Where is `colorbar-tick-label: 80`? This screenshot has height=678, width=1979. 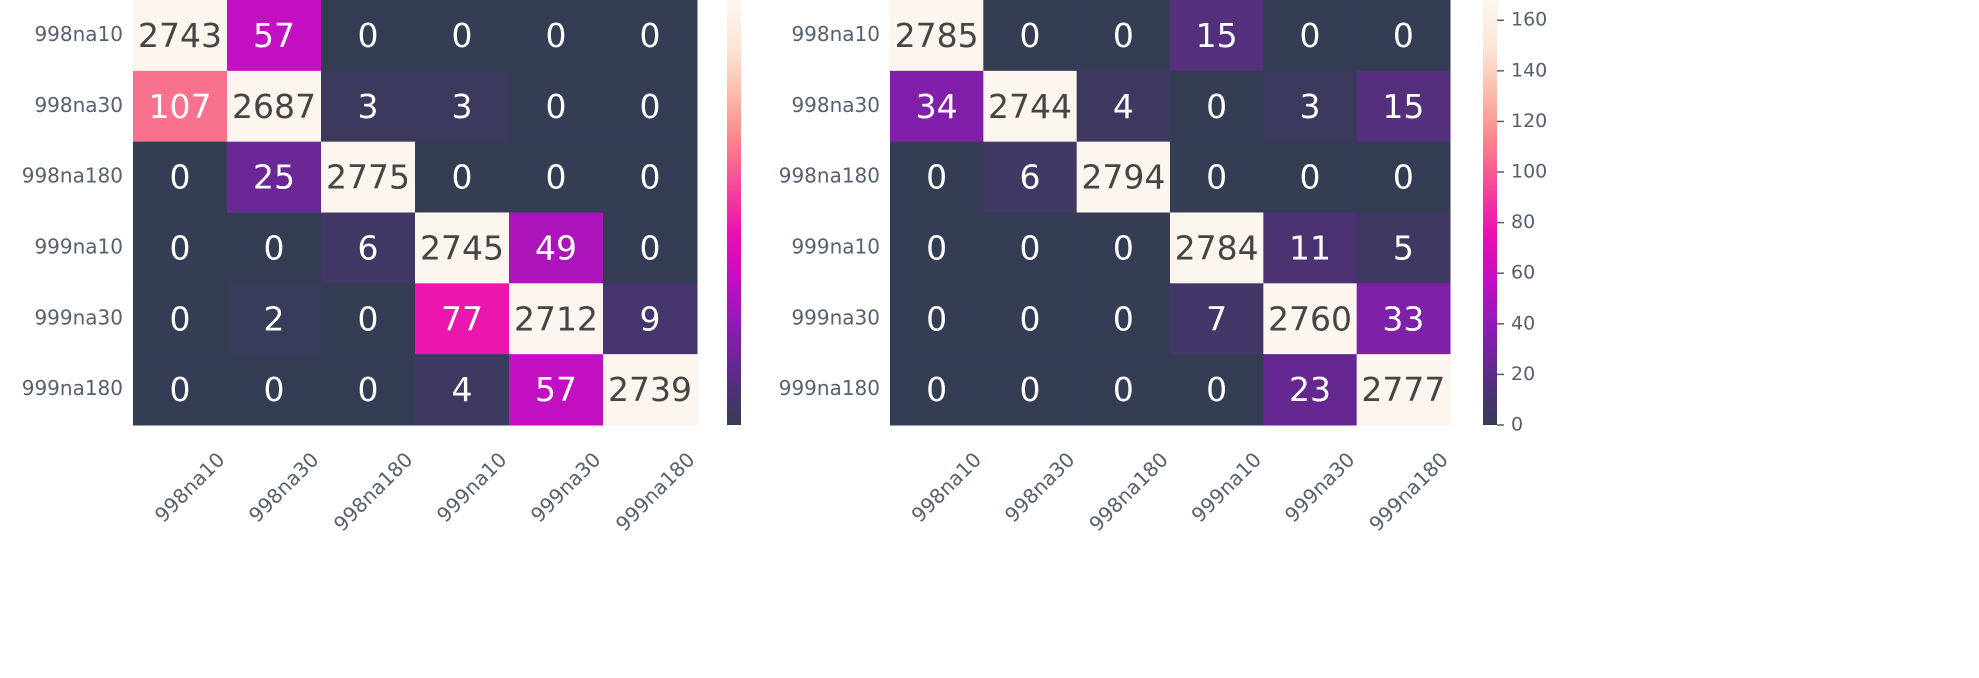
colorbar-tick-label: 80 is located at coordinates (1523, 222).